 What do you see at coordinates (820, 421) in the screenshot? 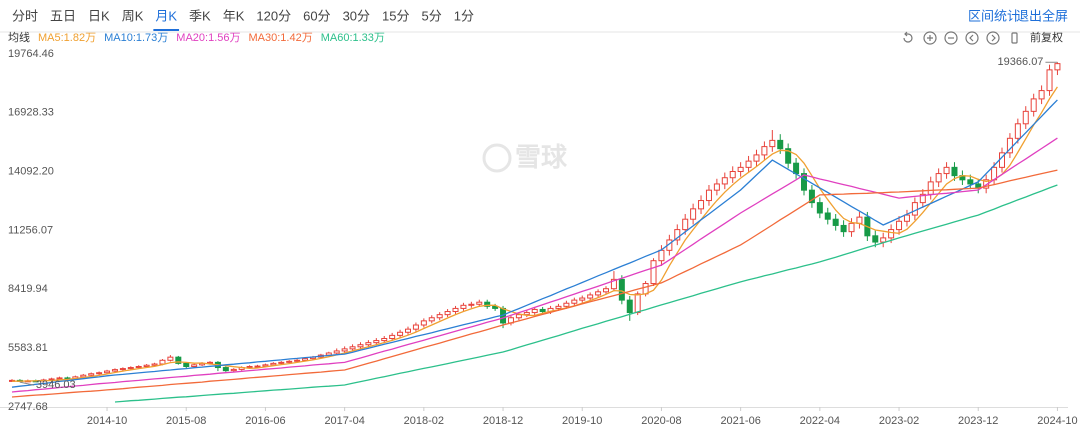
I see `x-tick-label: 2022-04` at bounding box center [820, 421].